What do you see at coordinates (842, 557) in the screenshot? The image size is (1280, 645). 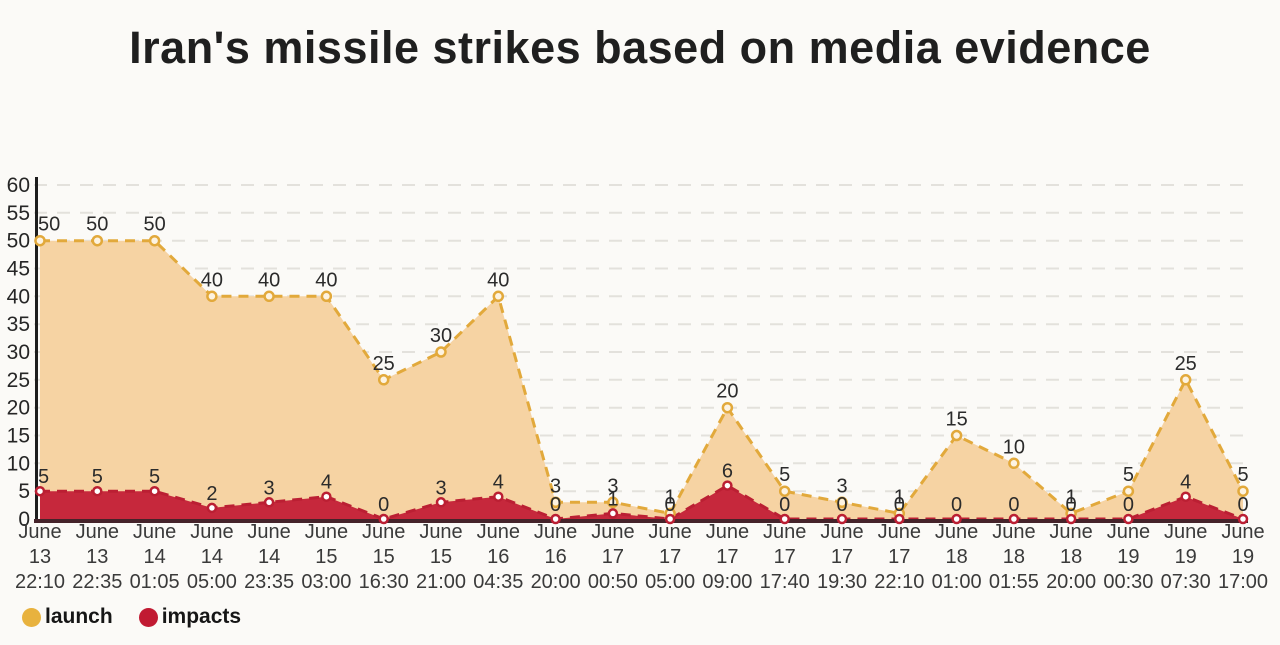 I see `x-tick-label: June 17 19:30` at bounding box center [842, 557].